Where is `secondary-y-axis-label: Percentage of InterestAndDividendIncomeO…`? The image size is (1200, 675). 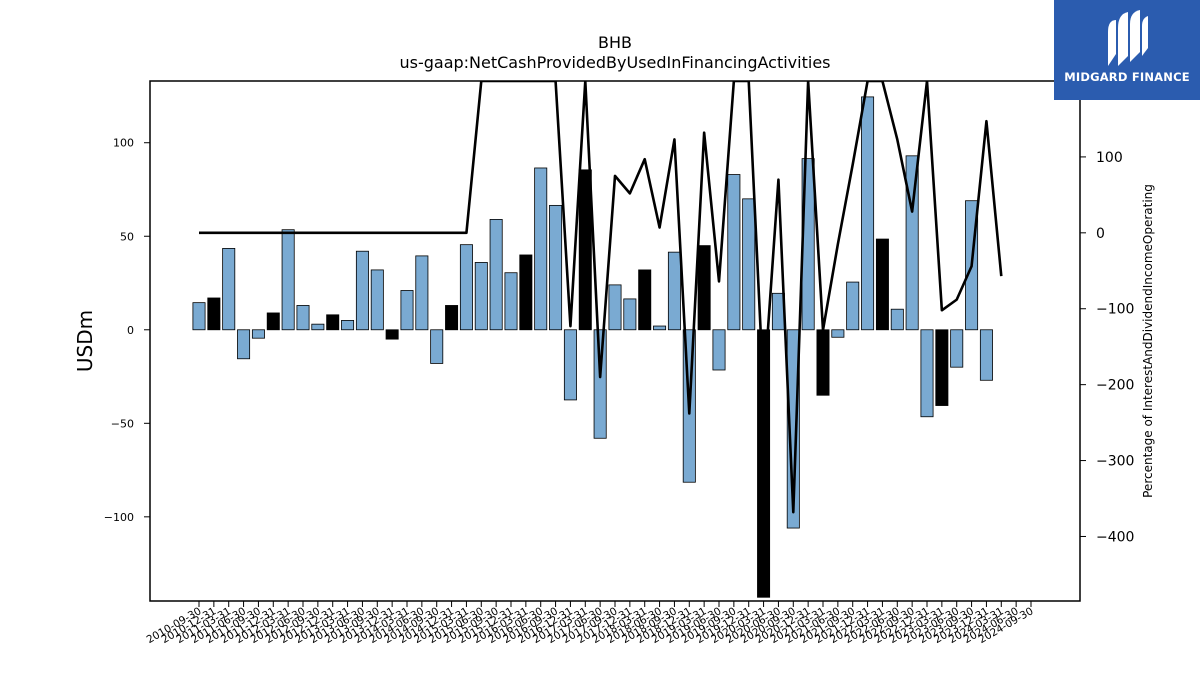 secondary-y-axis-label: Percentage of InterestAndDividendIncomeO… is located at coordinates (1148, 341).